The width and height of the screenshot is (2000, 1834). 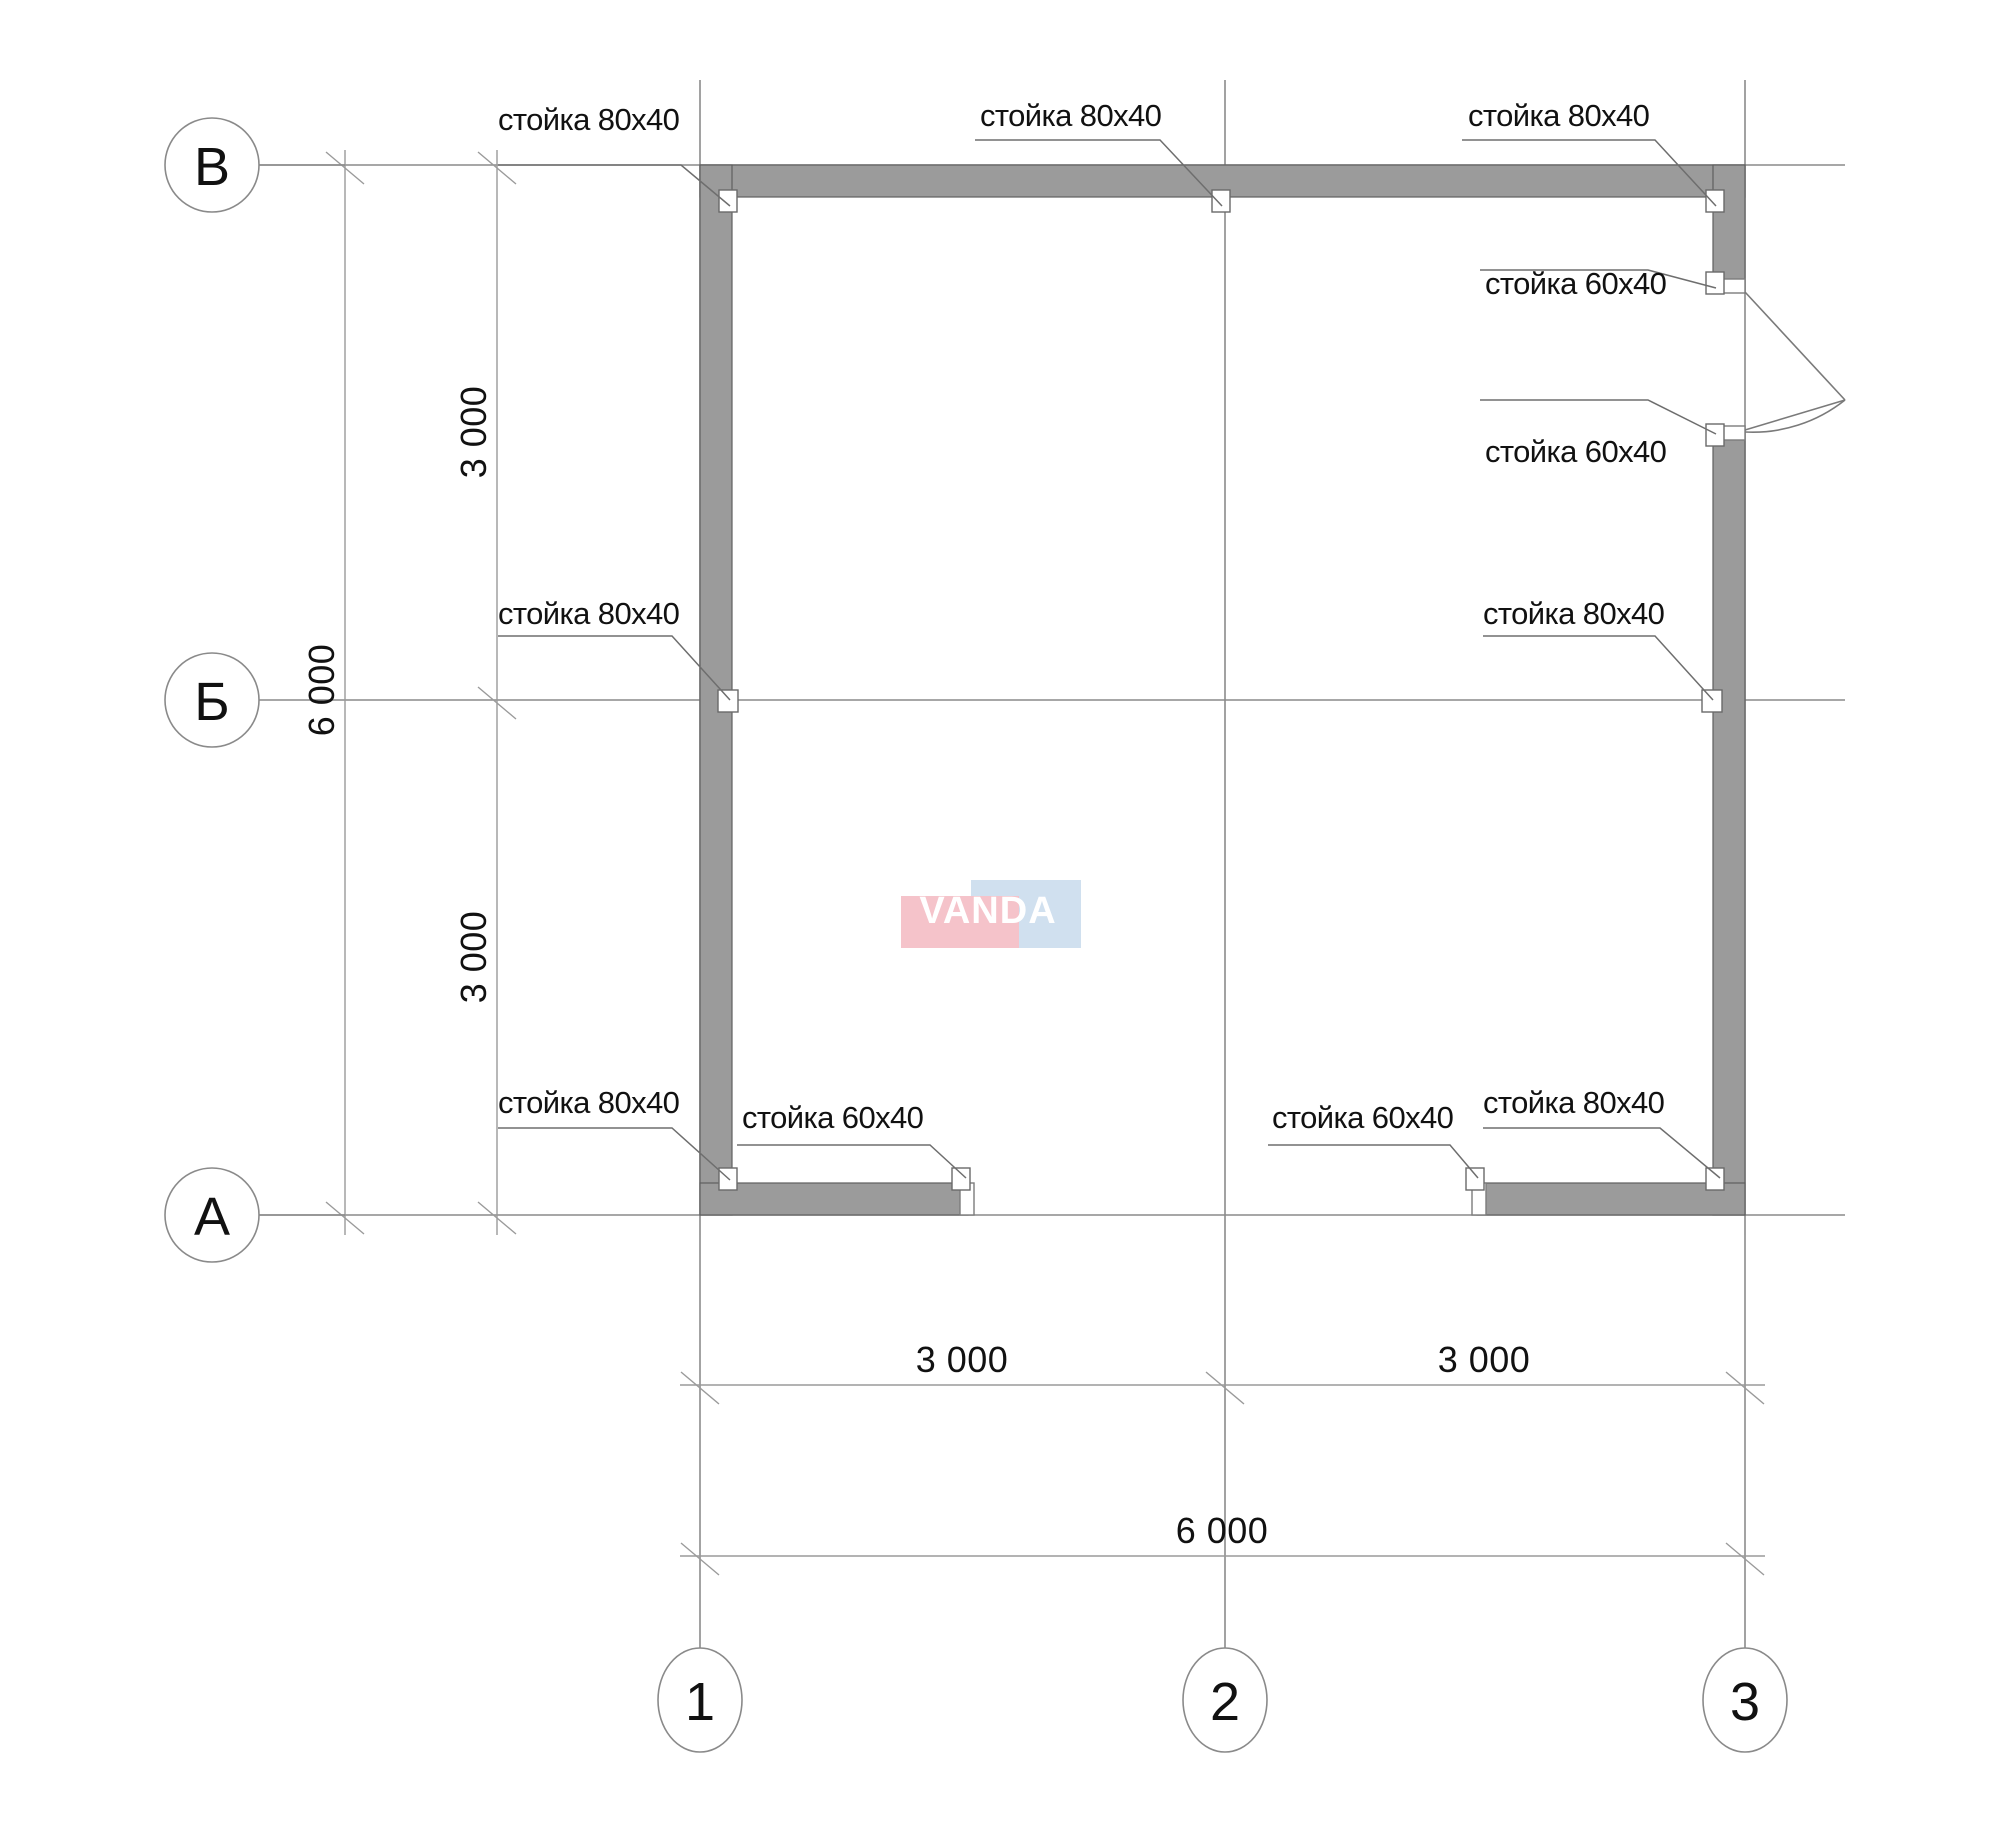 What do you see at coordinates (589, 1102) in the screenshot?
I see `annotation-label-a8: стойка 80x40` at bounding box center [589, 1102].